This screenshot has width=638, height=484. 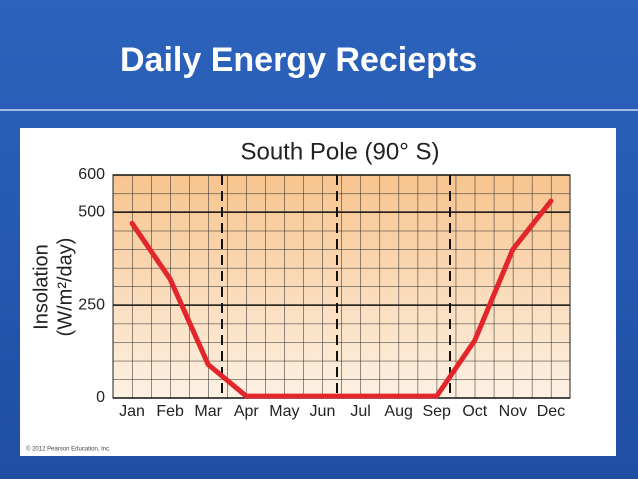 I want to click on y-tick-label: 500, so click(x=91, y=211).